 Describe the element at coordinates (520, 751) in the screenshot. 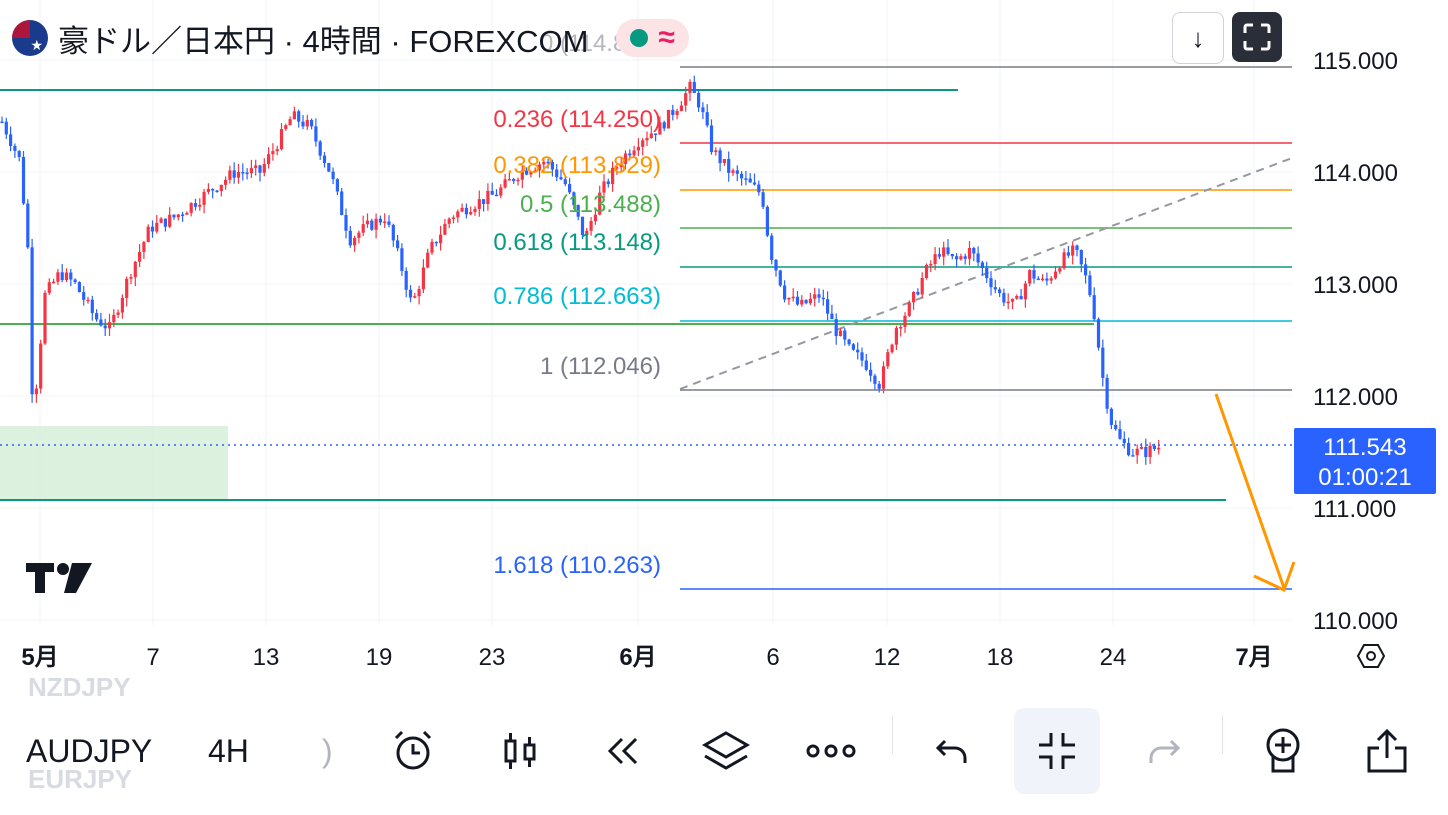

I see `chart-type-button` at that location.